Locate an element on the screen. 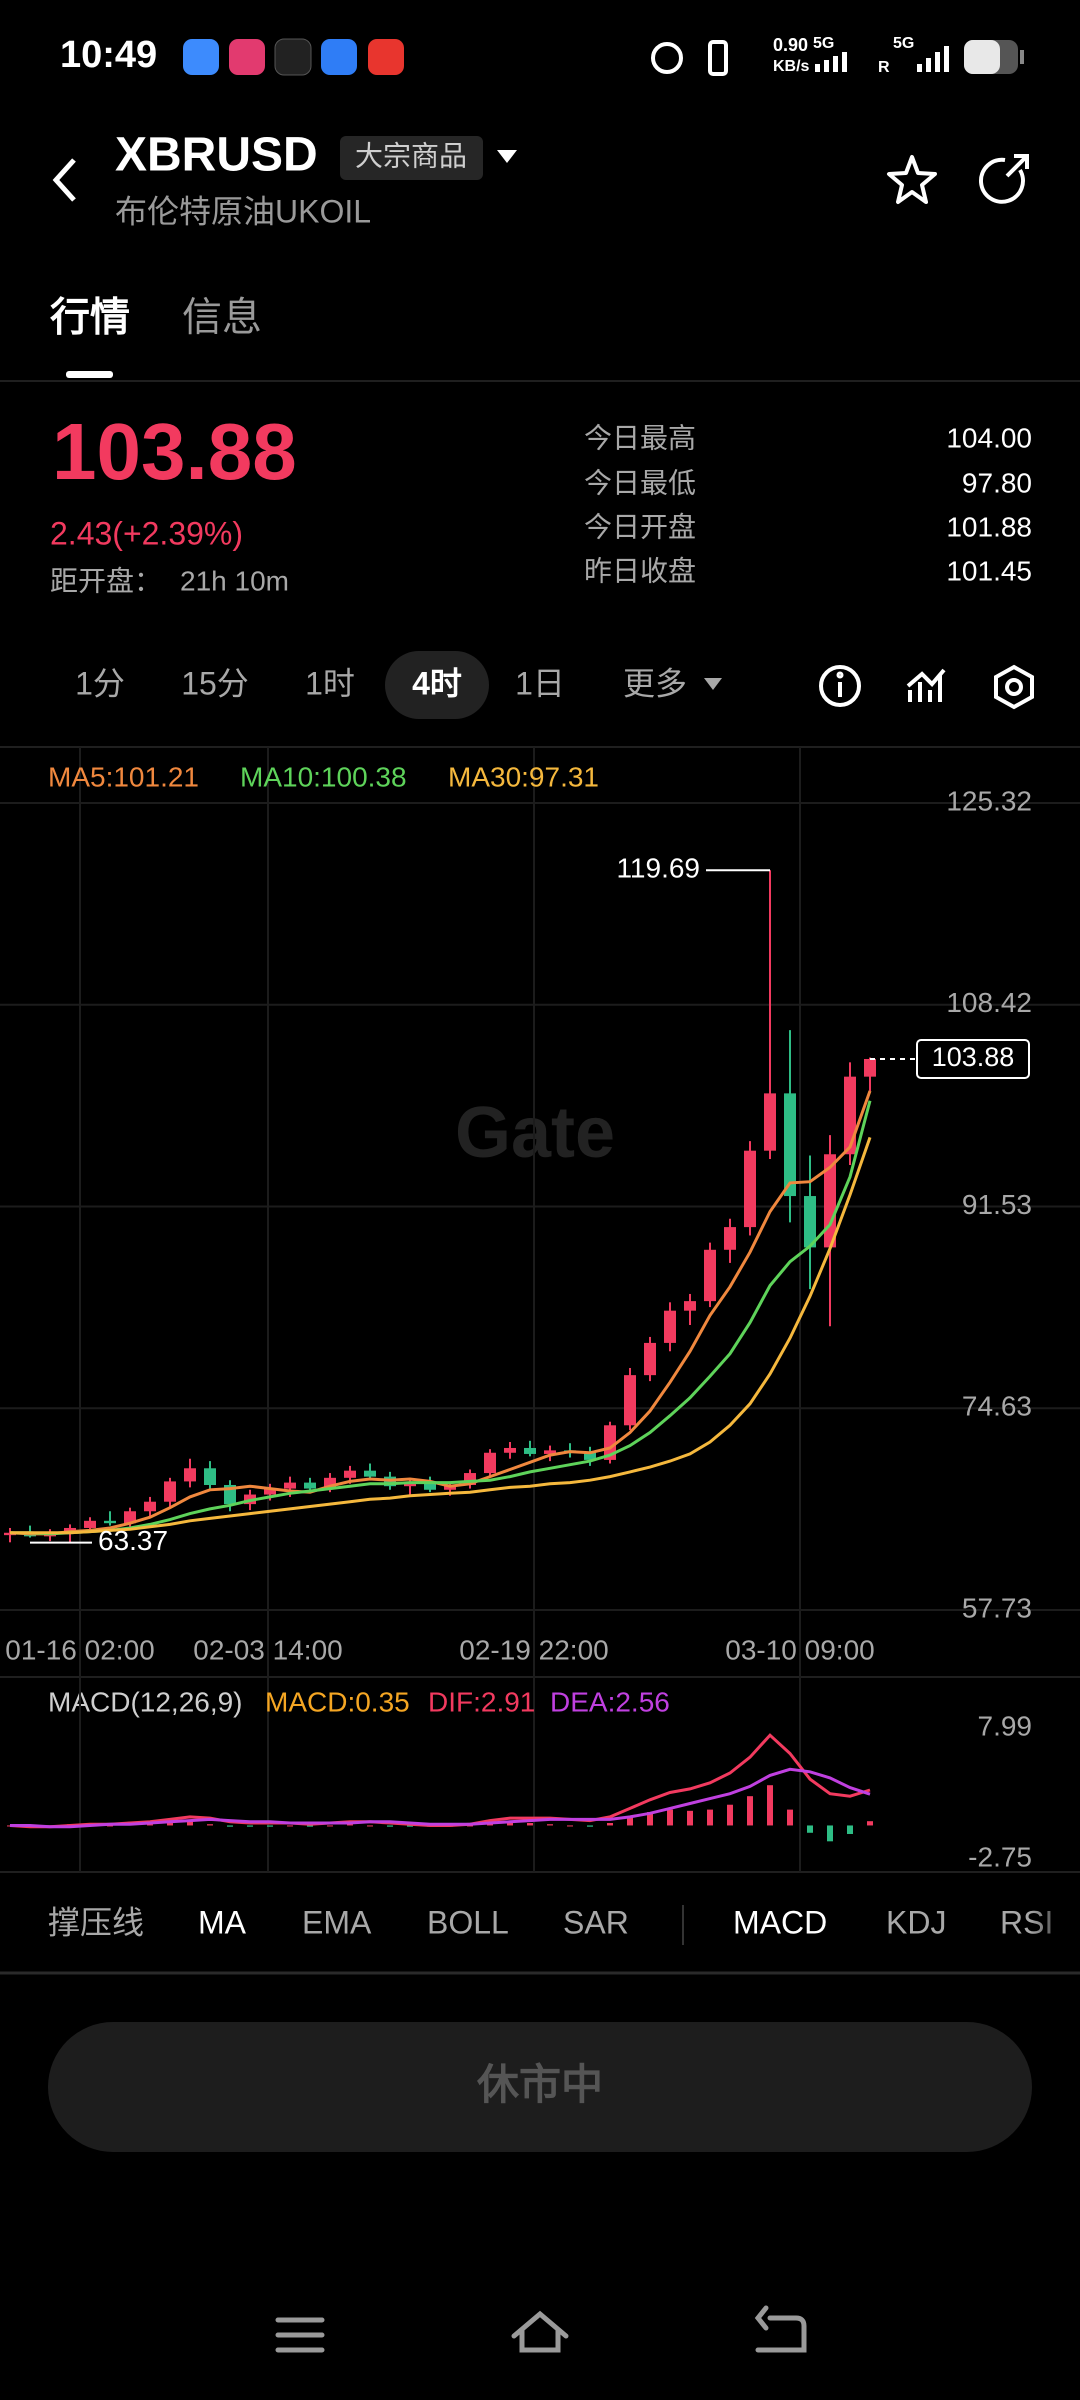 Image resolution: width=1080 pixels, height=2400 pixels. favorite-button is located at coordinates (912, 179).